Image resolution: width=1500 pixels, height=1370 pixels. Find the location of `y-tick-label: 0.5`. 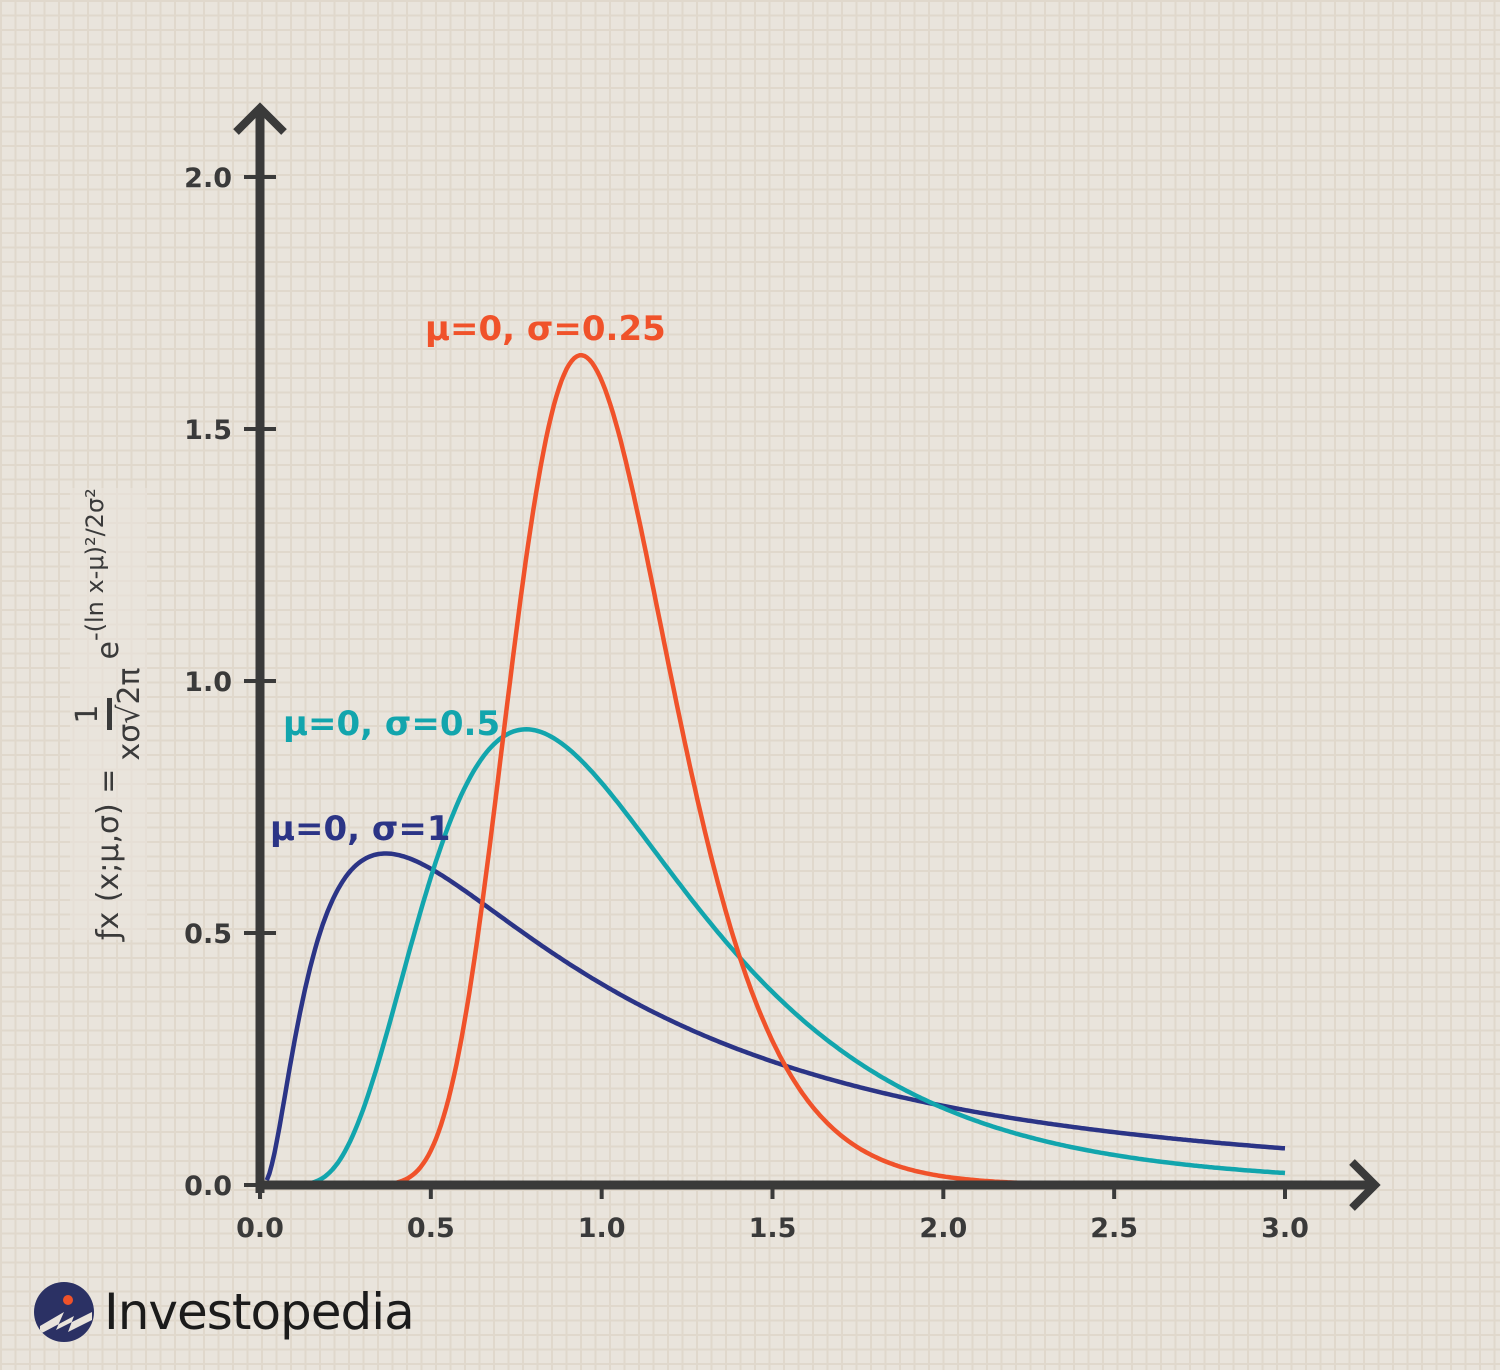

y-tick-label: 0.5 is located at coordinates (208, 934).